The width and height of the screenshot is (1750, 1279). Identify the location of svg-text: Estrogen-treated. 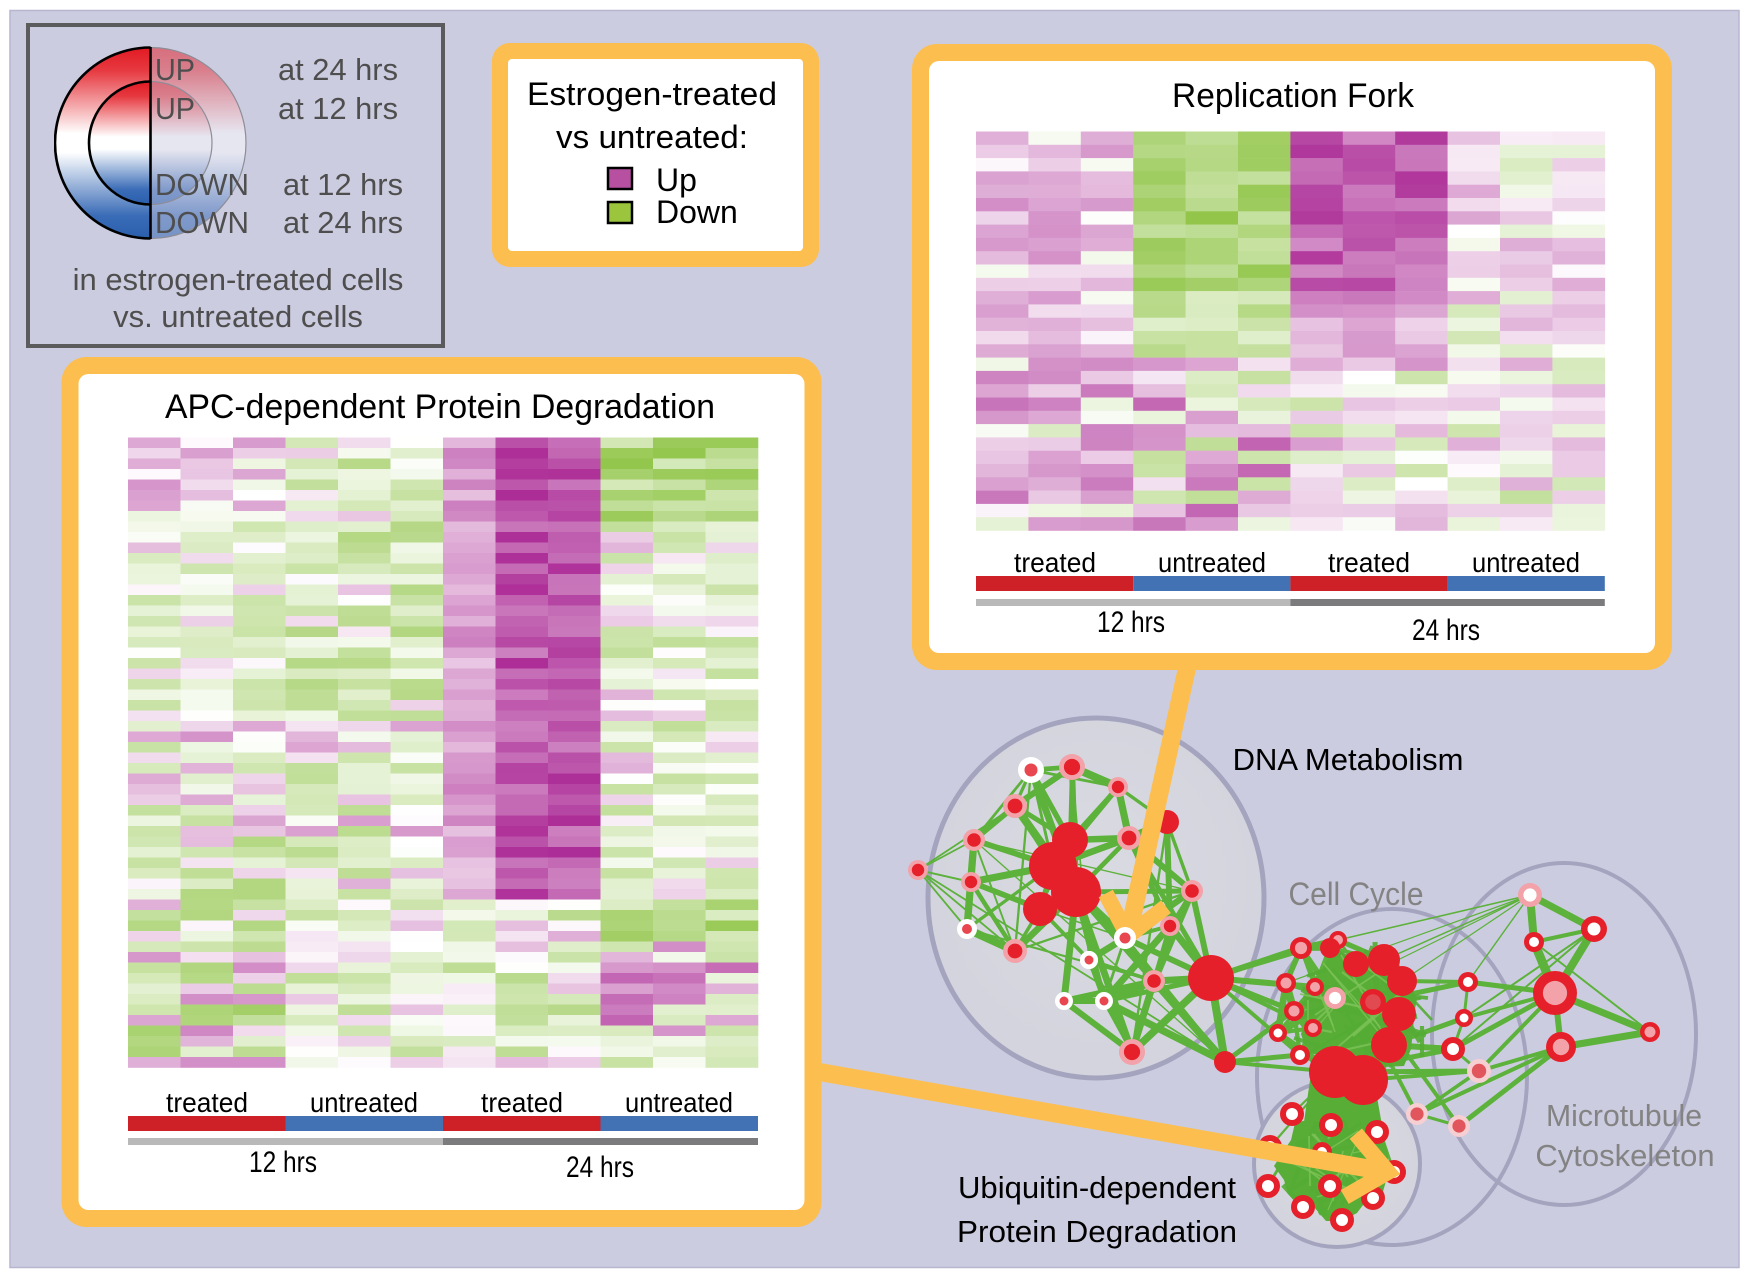
(652, 94).